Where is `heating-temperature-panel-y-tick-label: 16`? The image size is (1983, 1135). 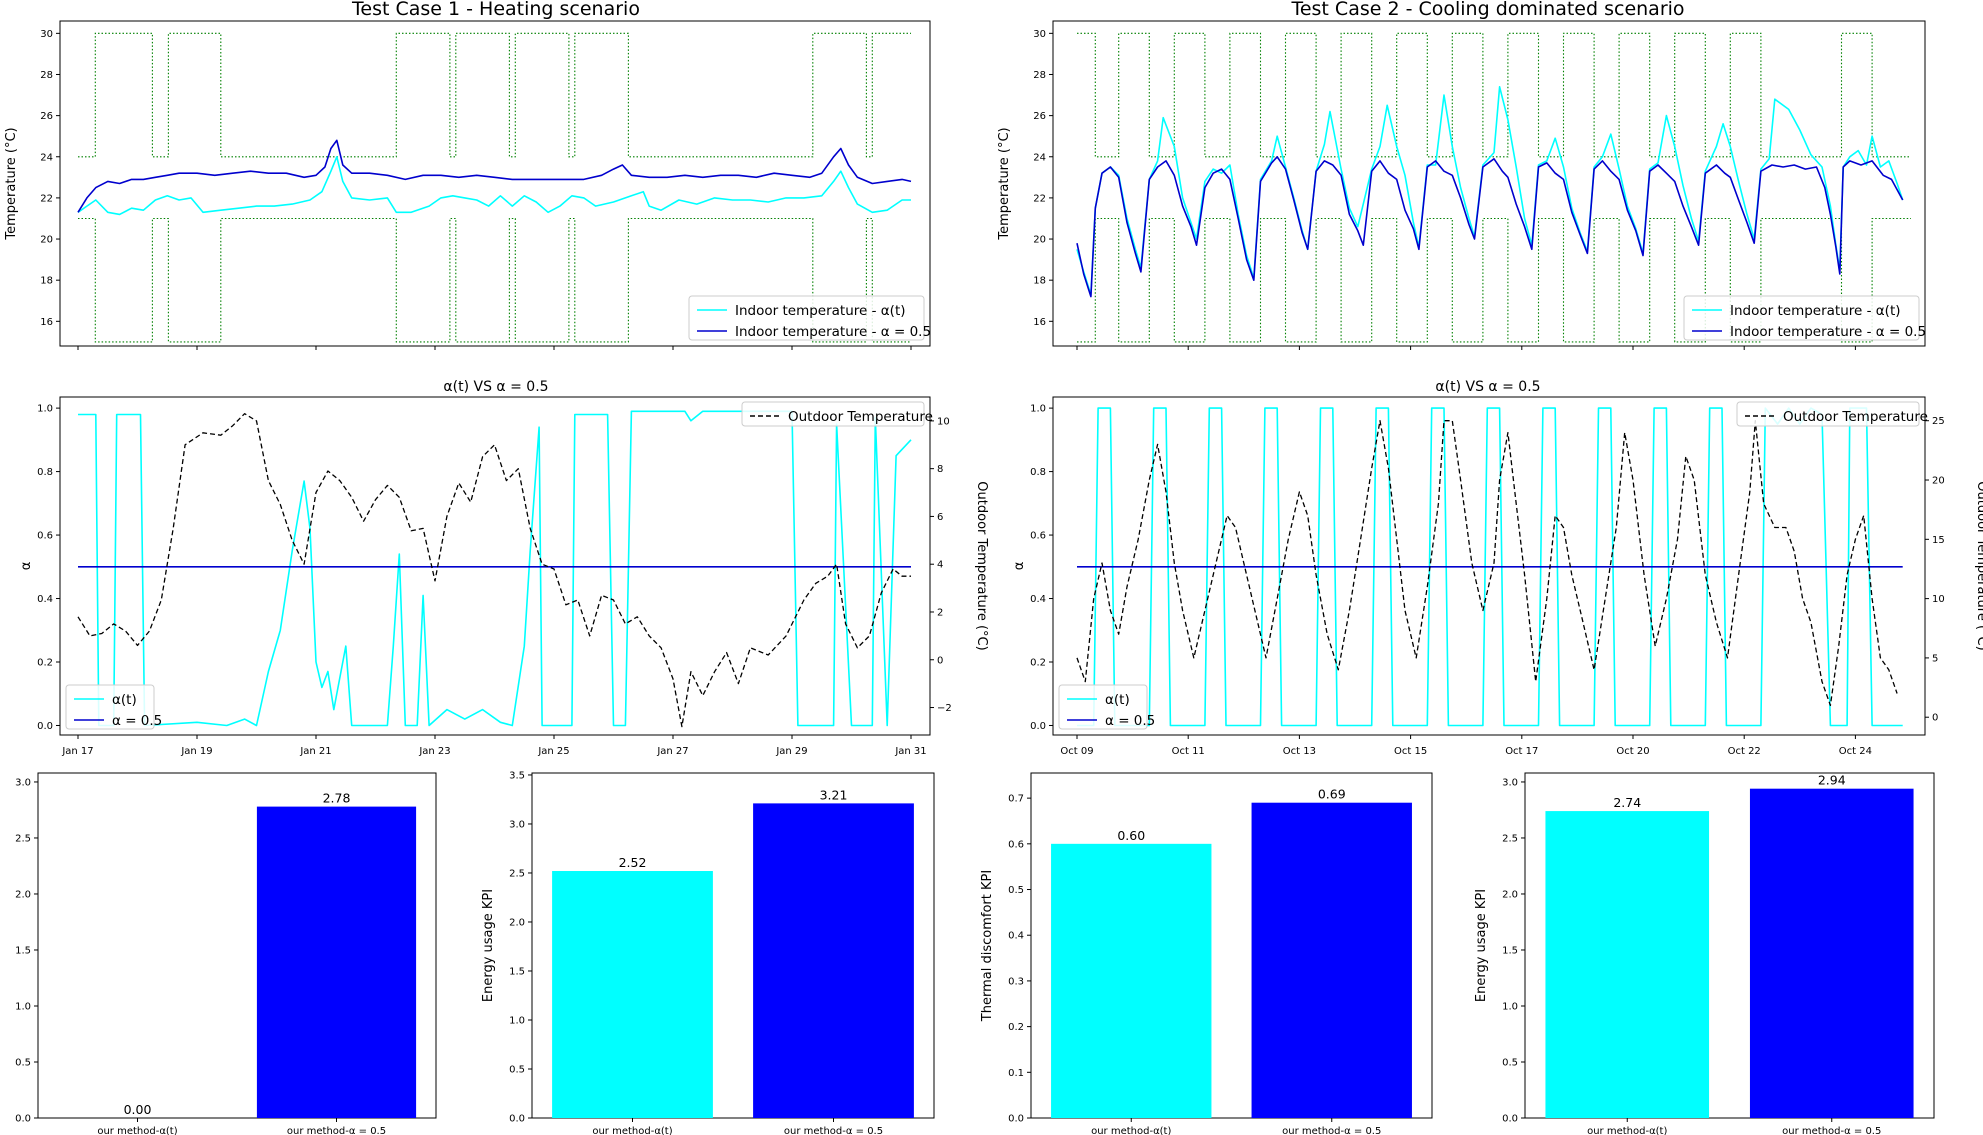
heating-temperature-panel-y-tick-label: 16 is located at coordinates (46, 322).